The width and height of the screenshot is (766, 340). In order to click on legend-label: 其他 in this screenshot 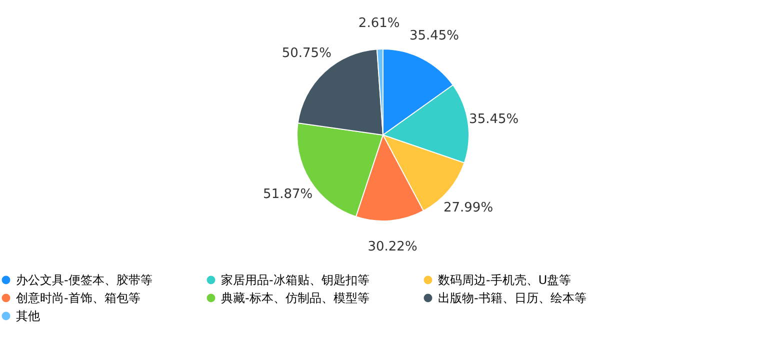, I will do `click(28, 316)`.